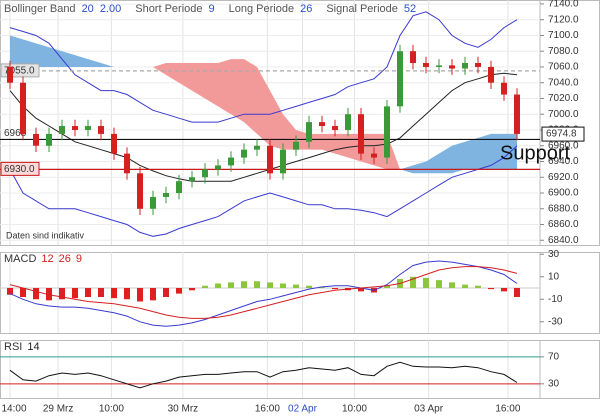  I want to click on header-label: Short Periode, so click(168, 9).